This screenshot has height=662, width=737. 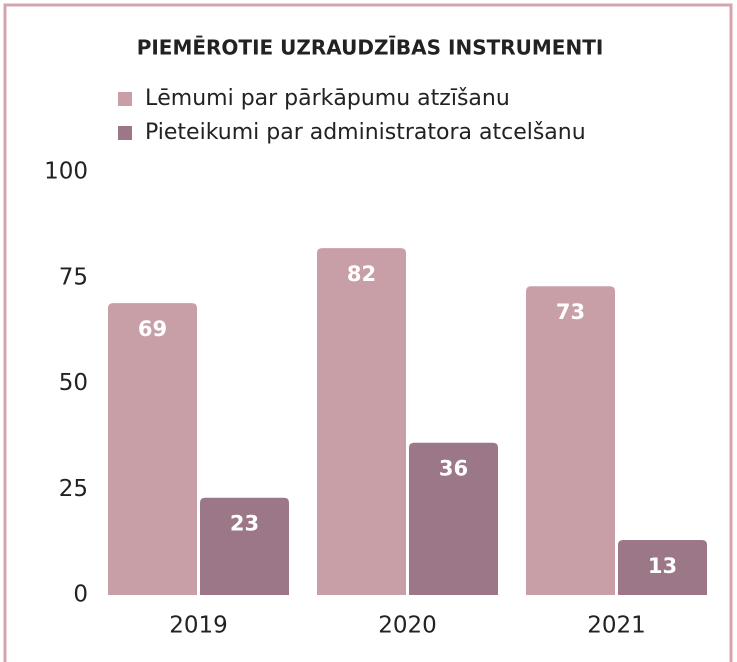 I want to click on value-label: 36, so click(x=453, y=469).